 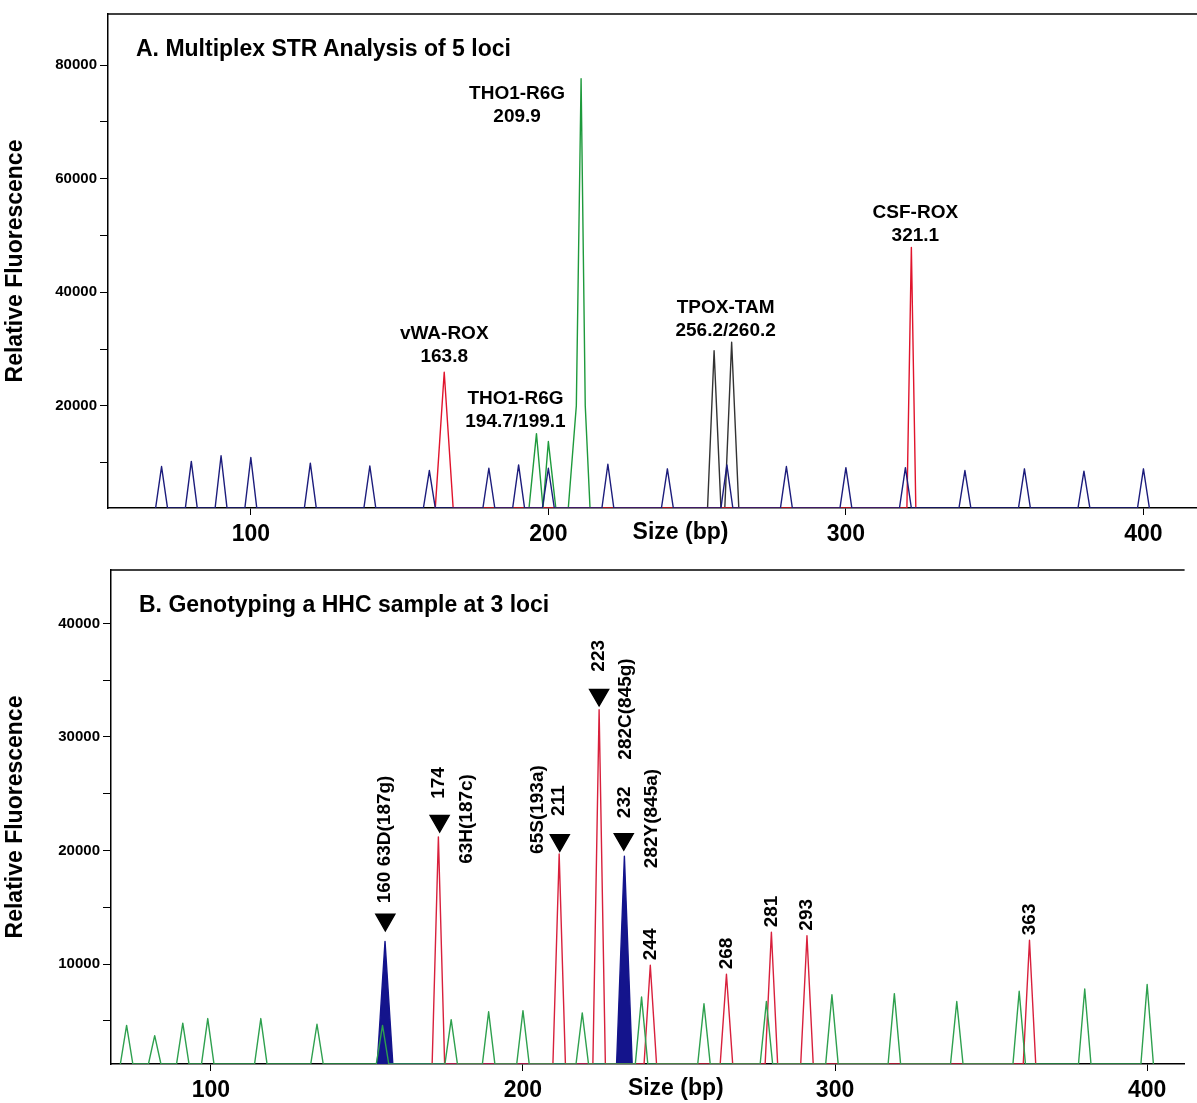 What do you see at coordinates (537, 809) in the screenshot?
I see `annotation: 65S(193a)` at bounding box center [537, 809].